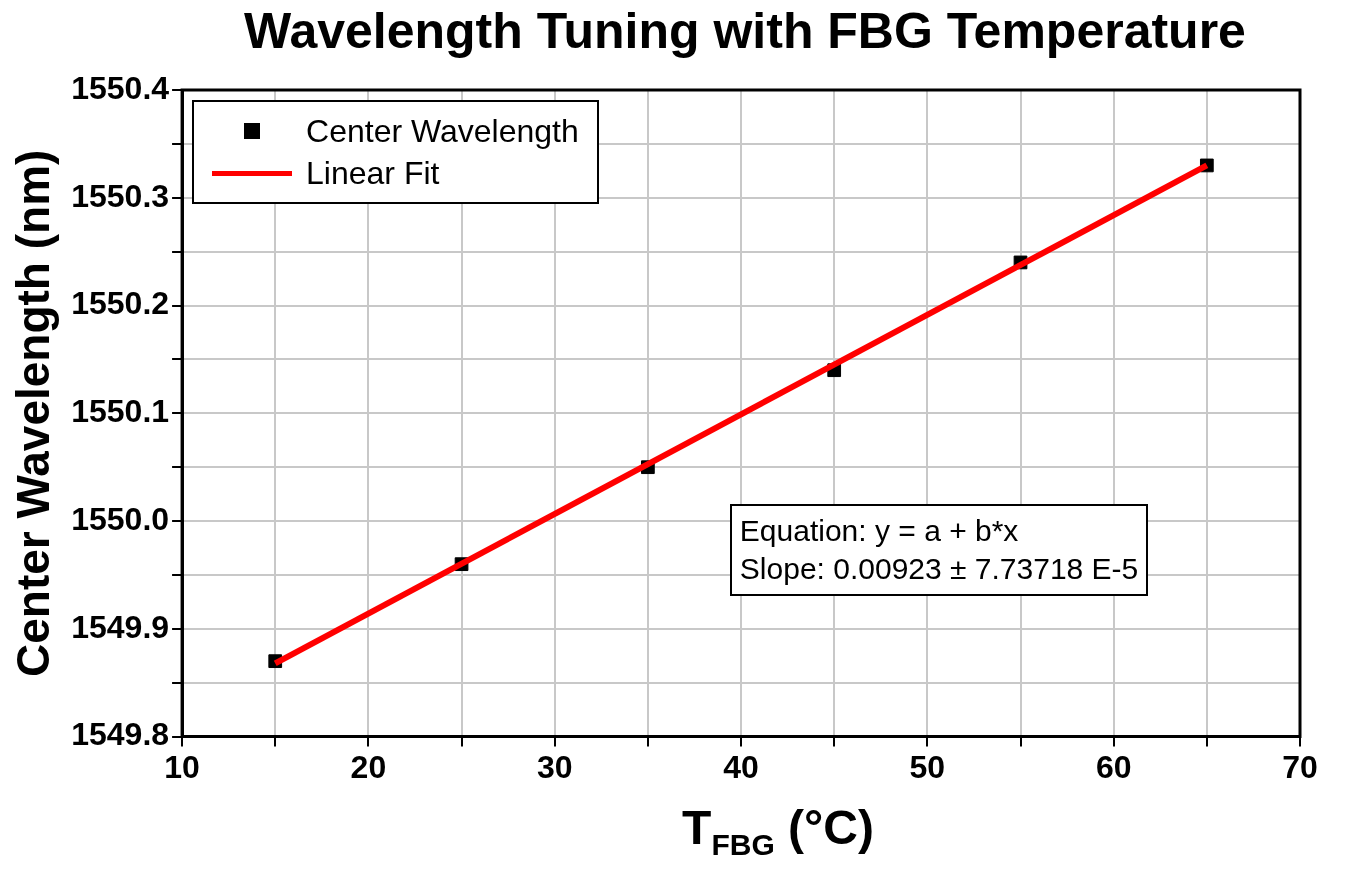  Describe the element at coordinates (120, 411) in the screenshot. I see `y-tick-label: 1550.1` at that location.